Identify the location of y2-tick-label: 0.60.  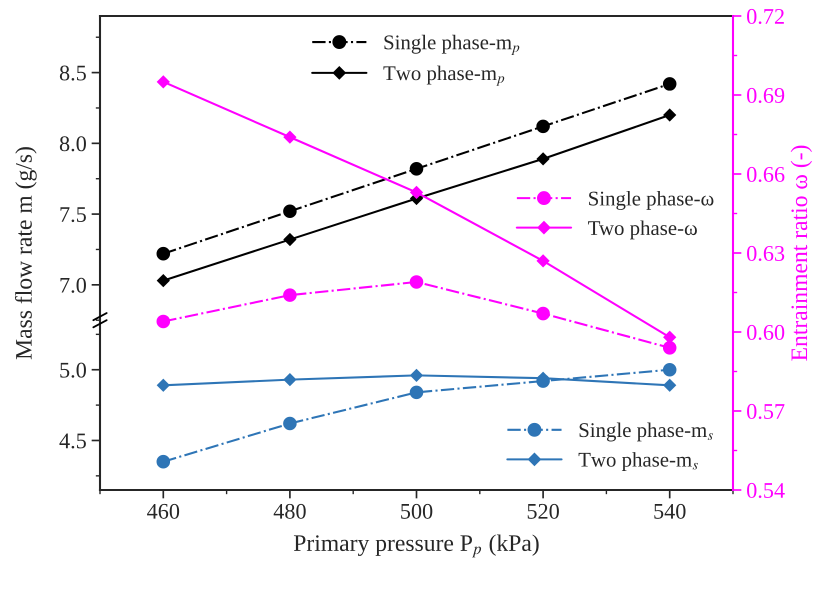
(765, 332).